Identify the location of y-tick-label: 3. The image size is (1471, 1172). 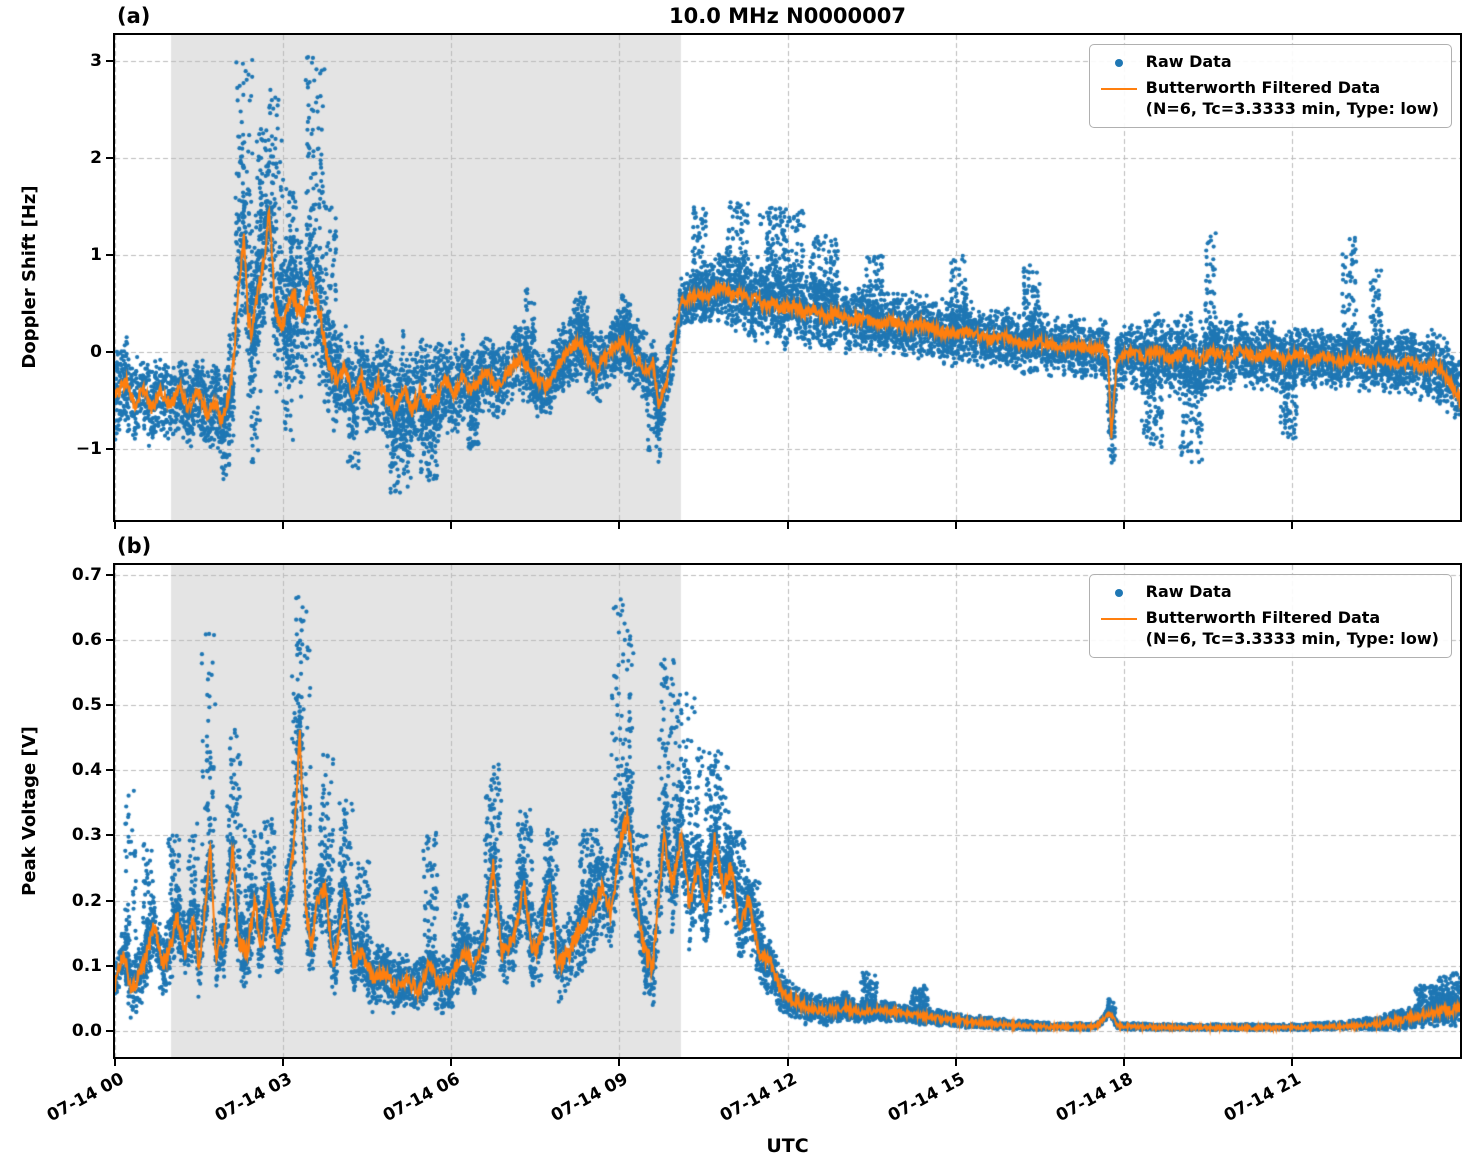
(96, 61).